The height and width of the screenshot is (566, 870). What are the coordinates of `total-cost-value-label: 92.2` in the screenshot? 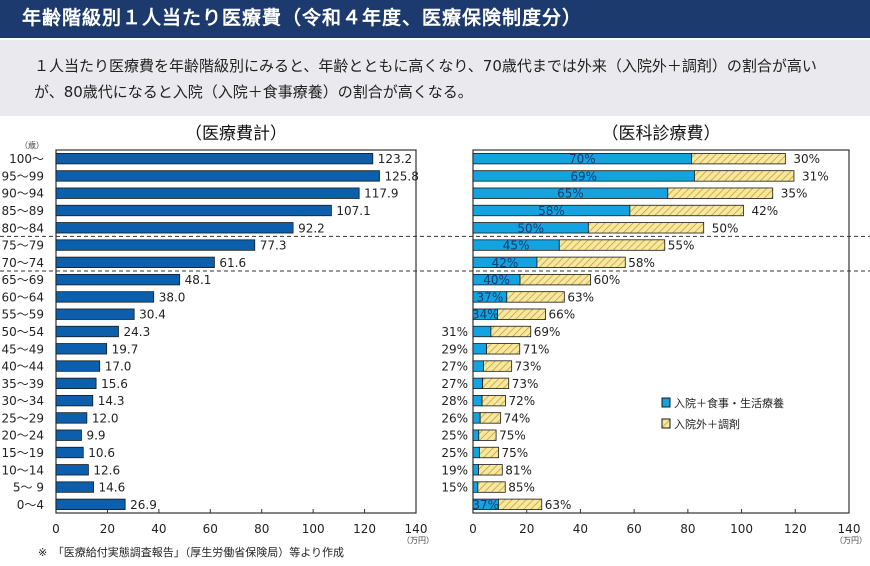 It's located at (311, 228).